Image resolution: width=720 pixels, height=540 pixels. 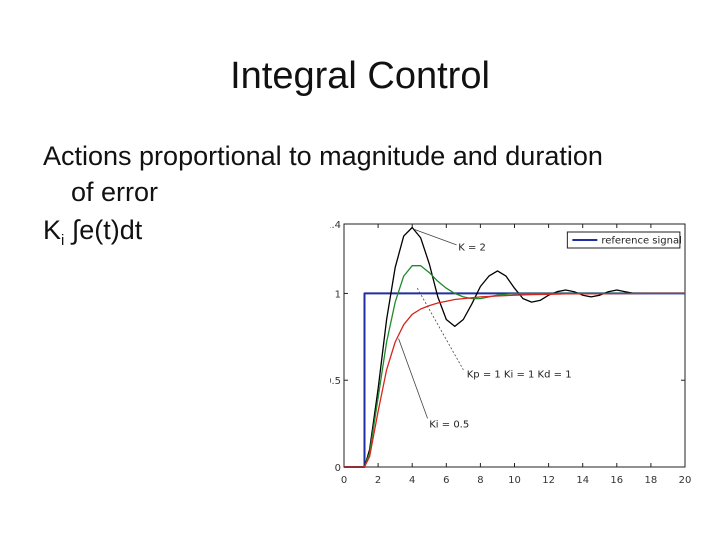 I want to click on bullet-line-2: of error, so click(x=115, y=192).